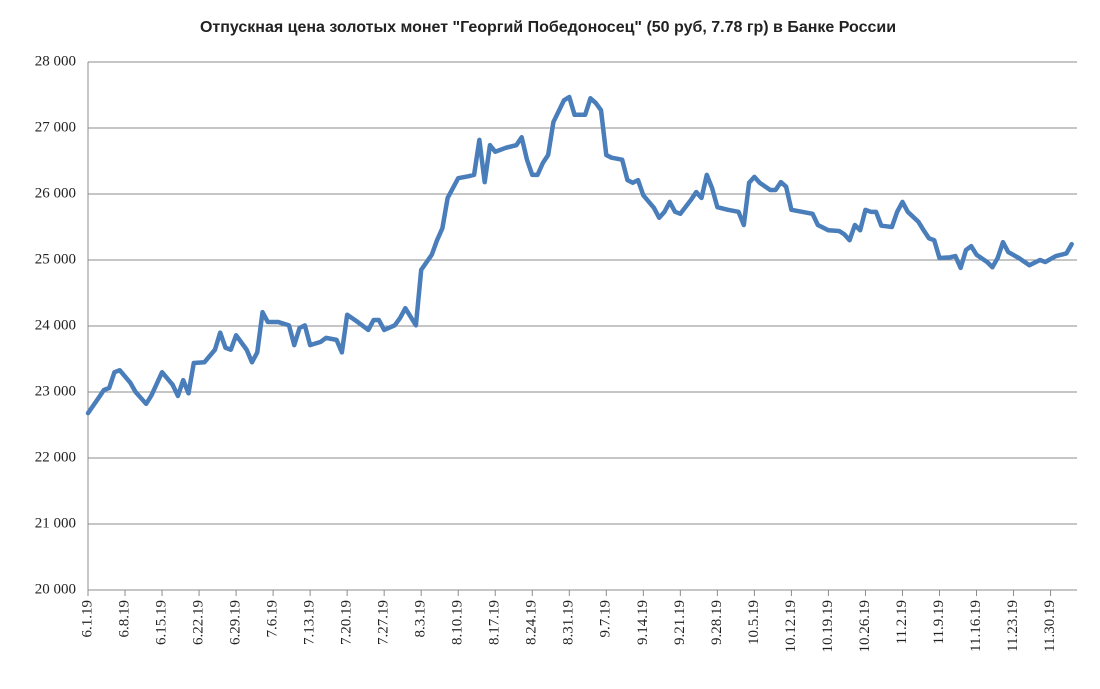 The height and width of the screenshot is (689, 1100). Describe the element at coordinates (55, 457) in the screenshot. I see `y-tick-label: 22 000` at that location.